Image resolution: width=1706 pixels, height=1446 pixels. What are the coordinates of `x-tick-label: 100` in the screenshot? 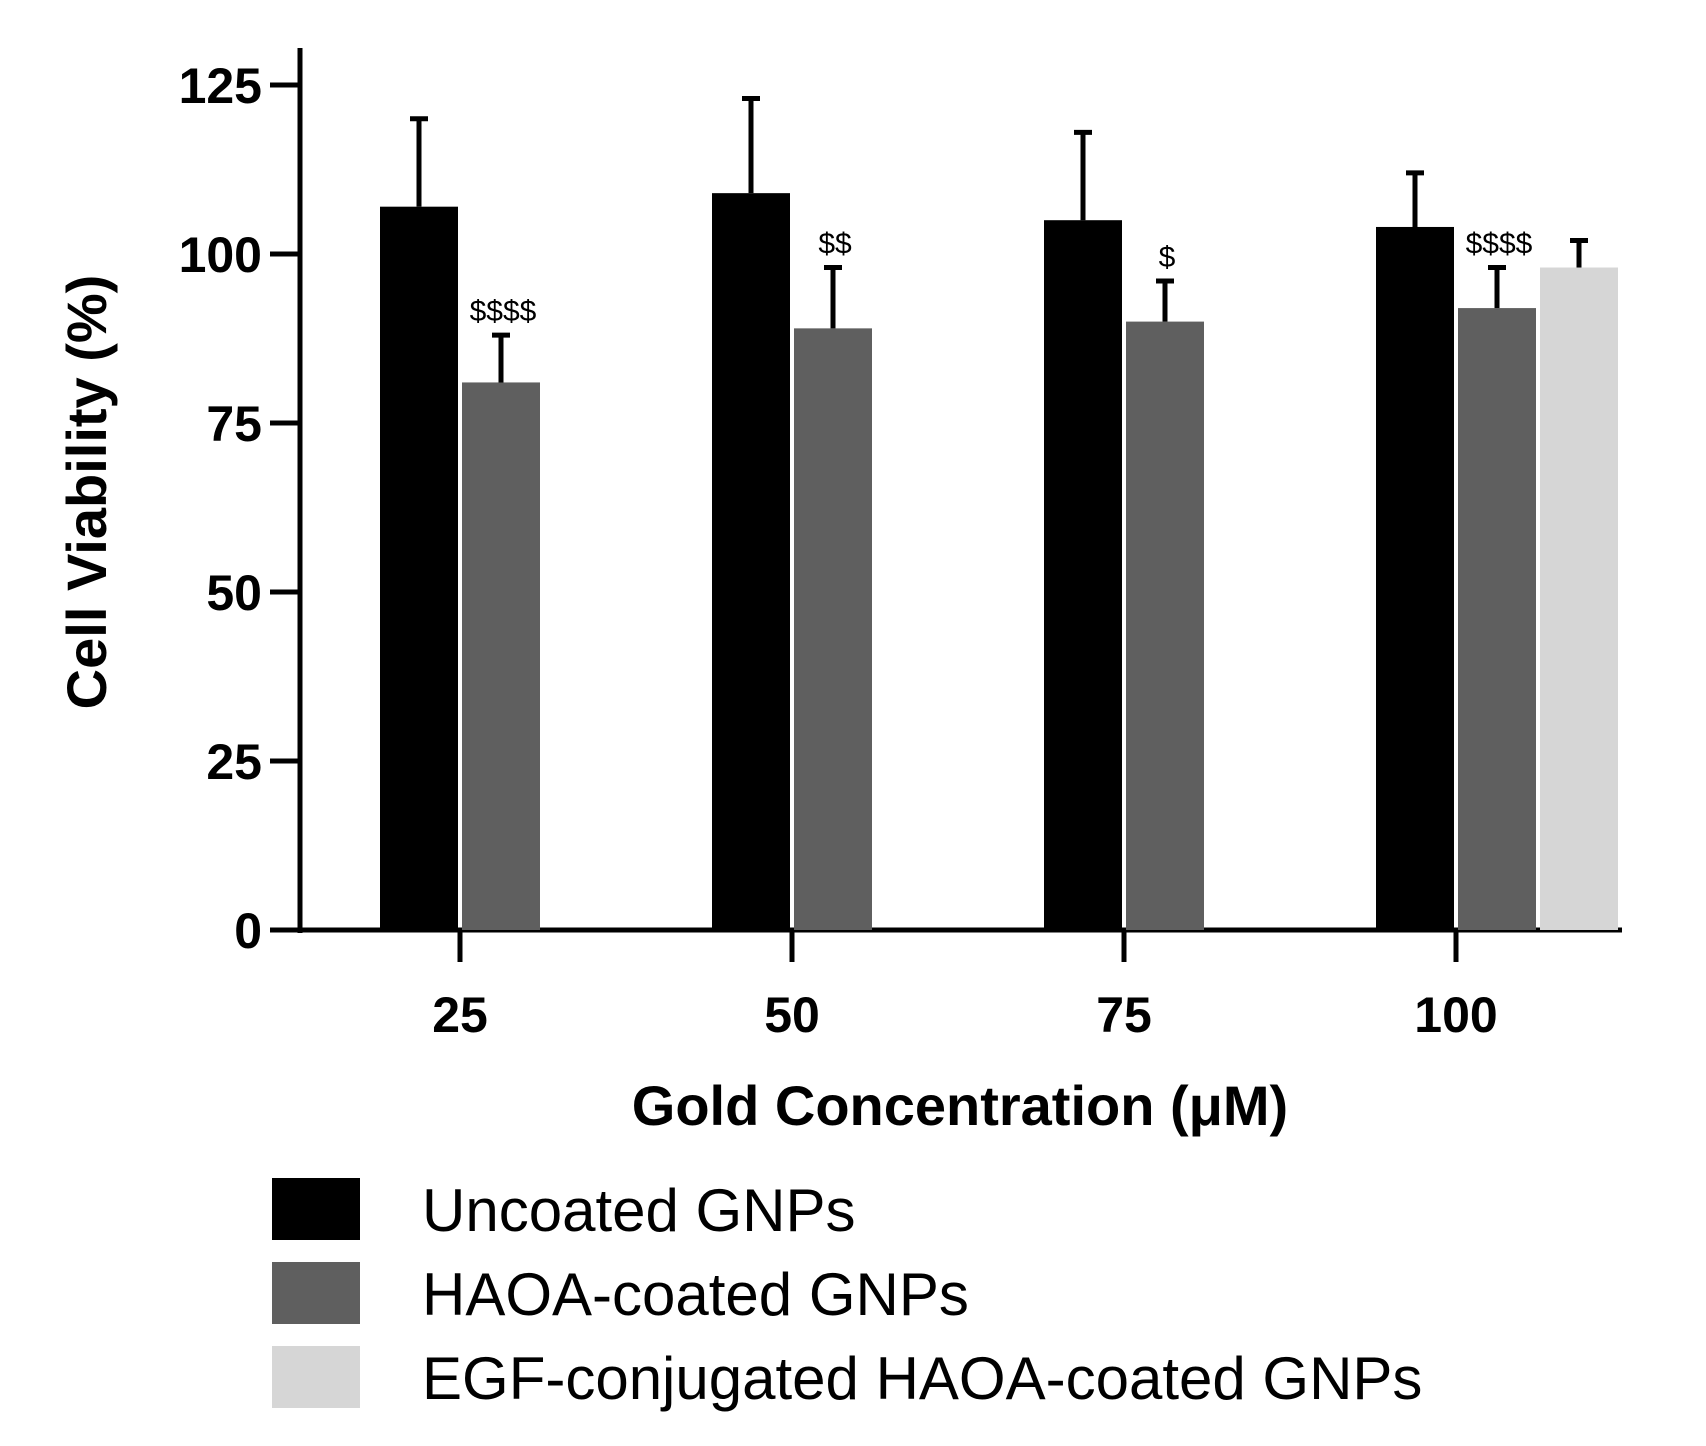 It's located at (1455, 1015).